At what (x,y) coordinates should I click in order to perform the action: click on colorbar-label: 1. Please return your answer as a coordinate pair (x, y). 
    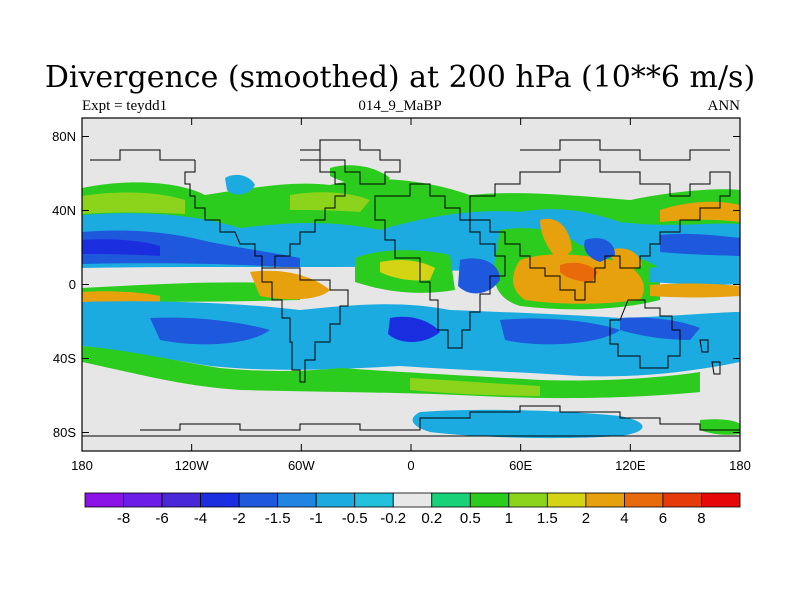
    Looking at the image, I should click on (508, 518).